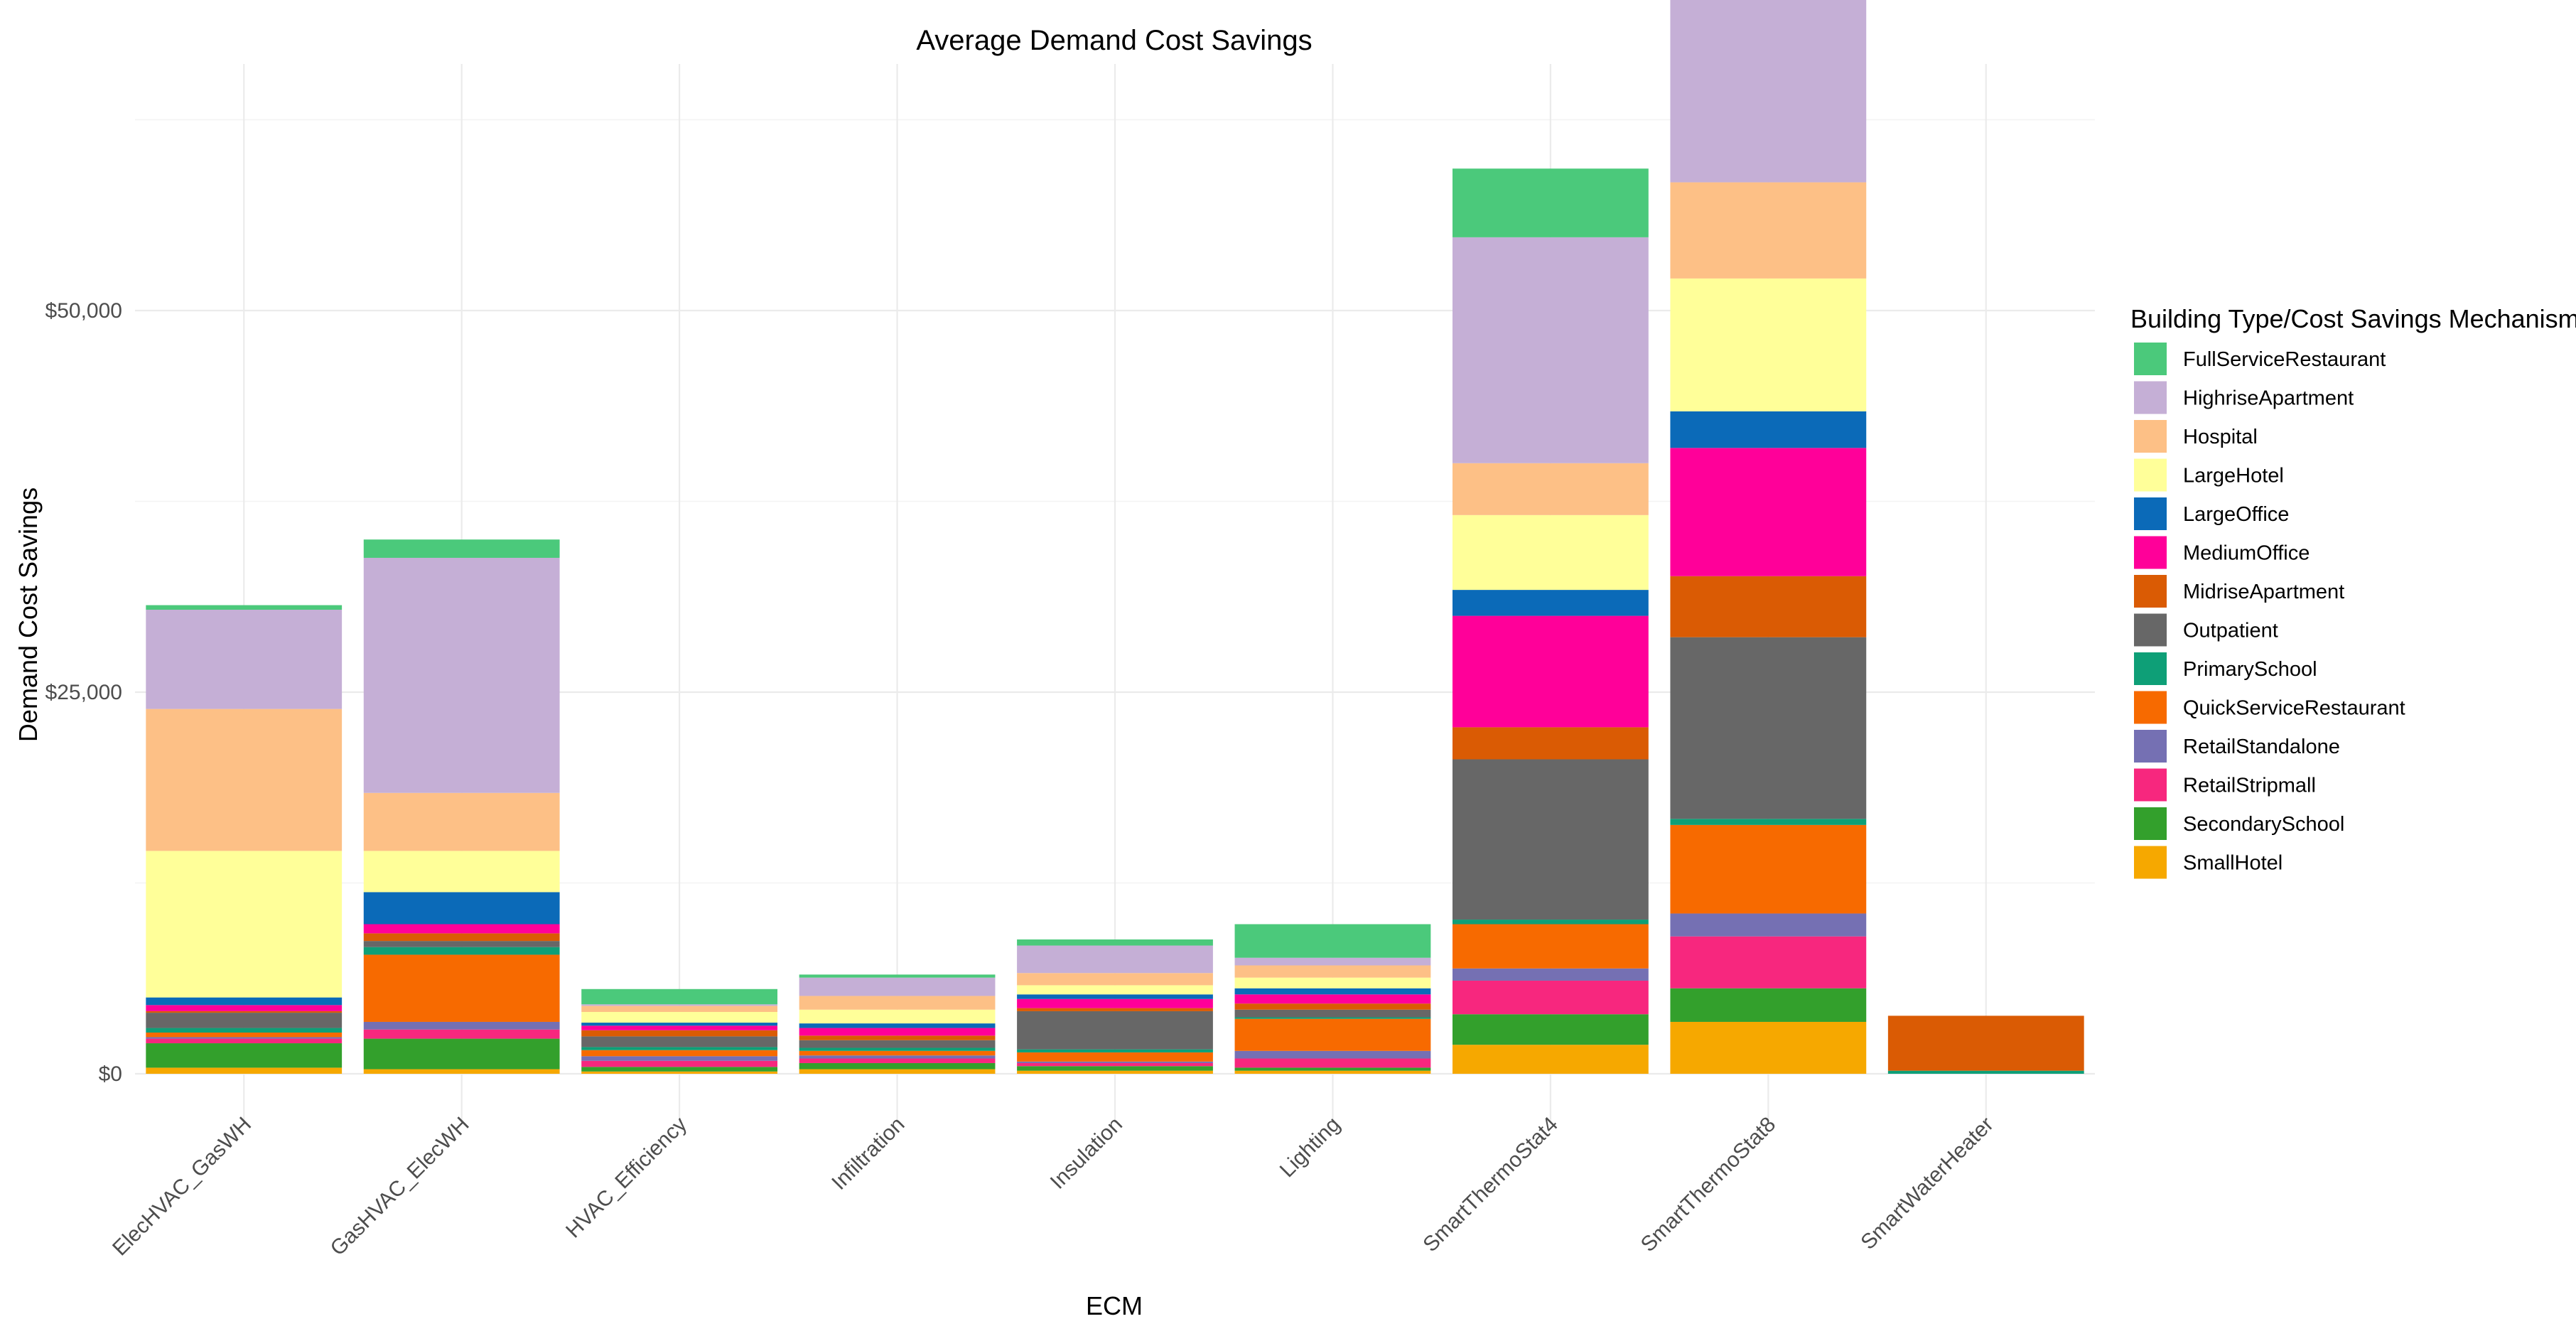 This screenshot has height=1336, width=2576. I want to click on legend-label: HighriseApartment, so click(2268, 399).